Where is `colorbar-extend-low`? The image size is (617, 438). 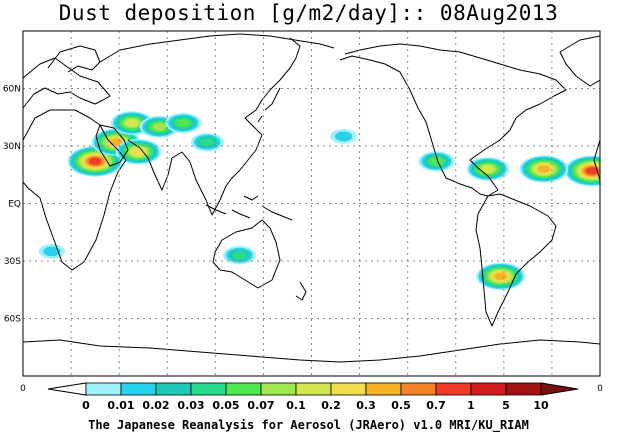 colorbar-extend-low is located at coordinates (67, 389).